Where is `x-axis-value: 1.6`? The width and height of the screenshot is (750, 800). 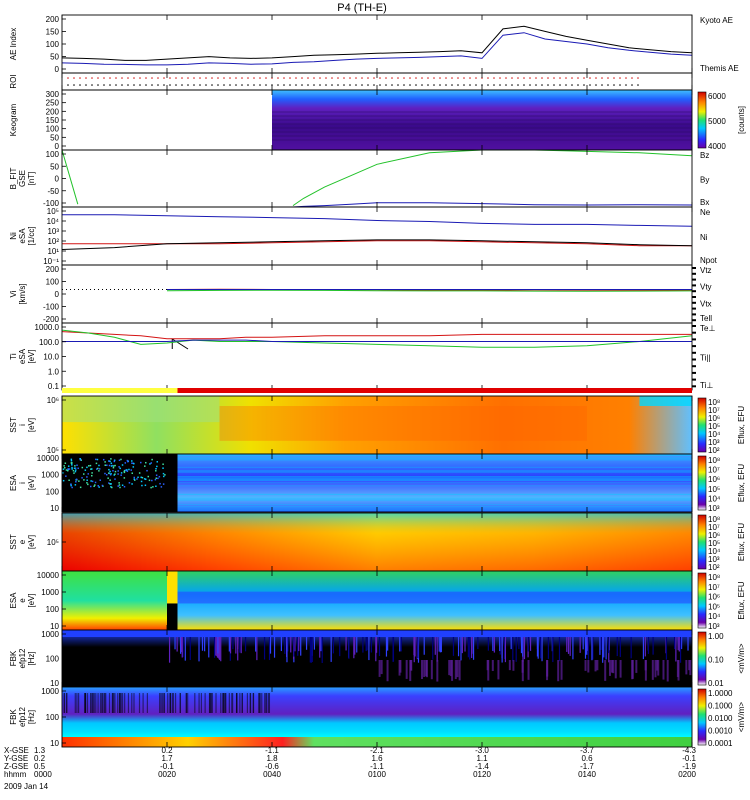 x-axis-value: 1.6 is located at coordinates (377, 758).